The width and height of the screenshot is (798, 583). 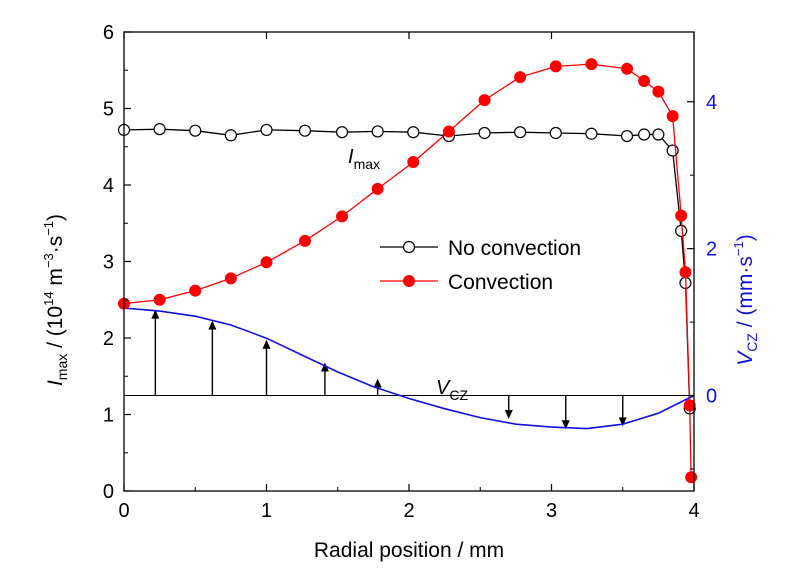 What do you see at coordinates (480, 265) in the screenshot?
I see `legend: No convection Convection` at bounding box center [480, 265].